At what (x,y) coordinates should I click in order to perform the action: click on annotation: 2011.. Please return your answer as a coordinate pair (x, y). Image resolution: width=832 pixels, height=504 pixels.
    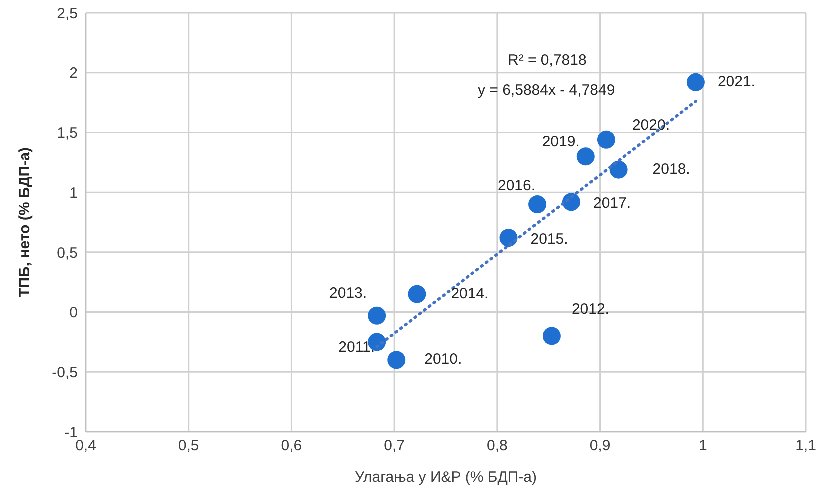
    Looking at the image, I should click on (357, 347).